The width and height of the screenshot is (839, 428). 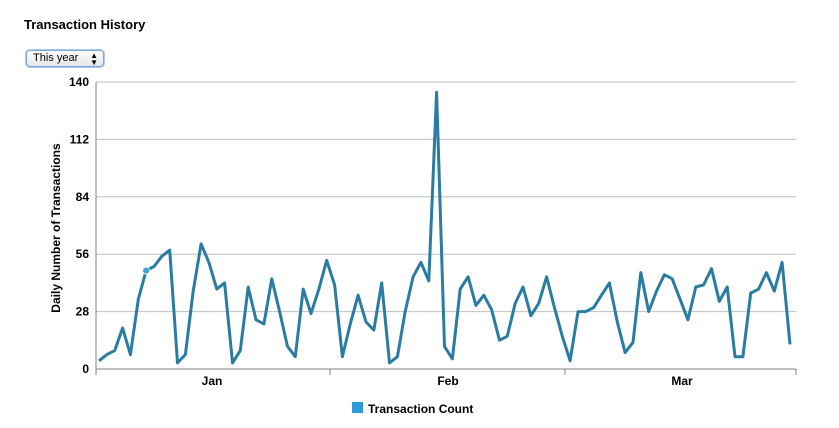 I want to click on legend: Transaction Count, so click(x=412, y=409).